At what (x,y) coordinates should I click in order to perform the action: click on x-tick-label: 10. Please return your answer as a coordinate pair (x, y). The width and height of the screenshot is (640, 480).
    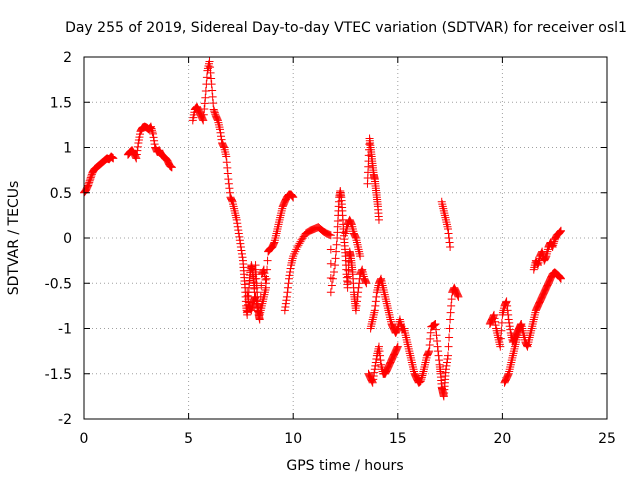
    Looking at the image, I should click on (293, 439).